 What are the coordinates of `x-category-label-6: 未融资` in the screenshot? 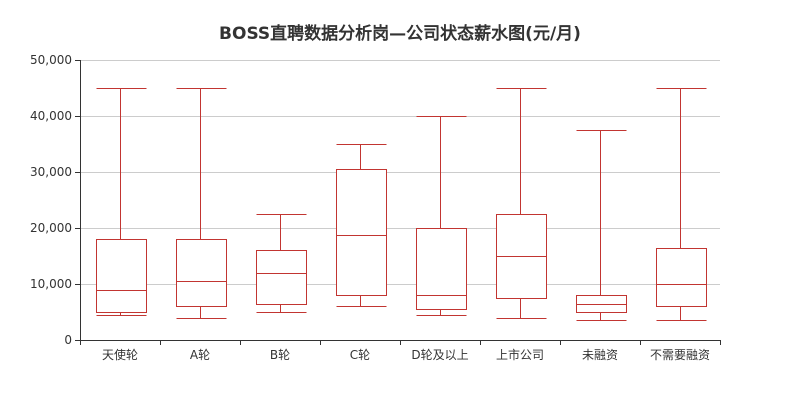 It's located at (600, 355).